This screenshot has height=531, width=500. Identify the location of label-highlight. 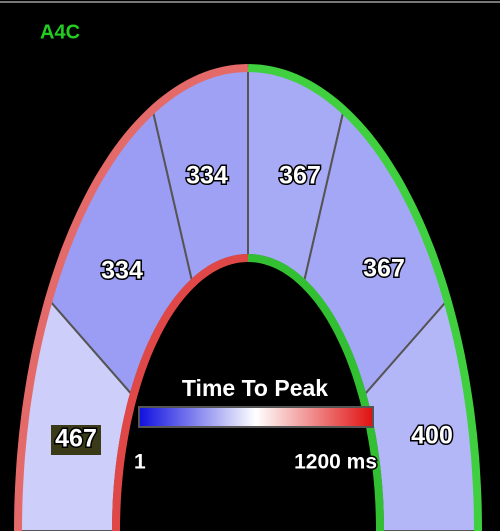
(76, 440).